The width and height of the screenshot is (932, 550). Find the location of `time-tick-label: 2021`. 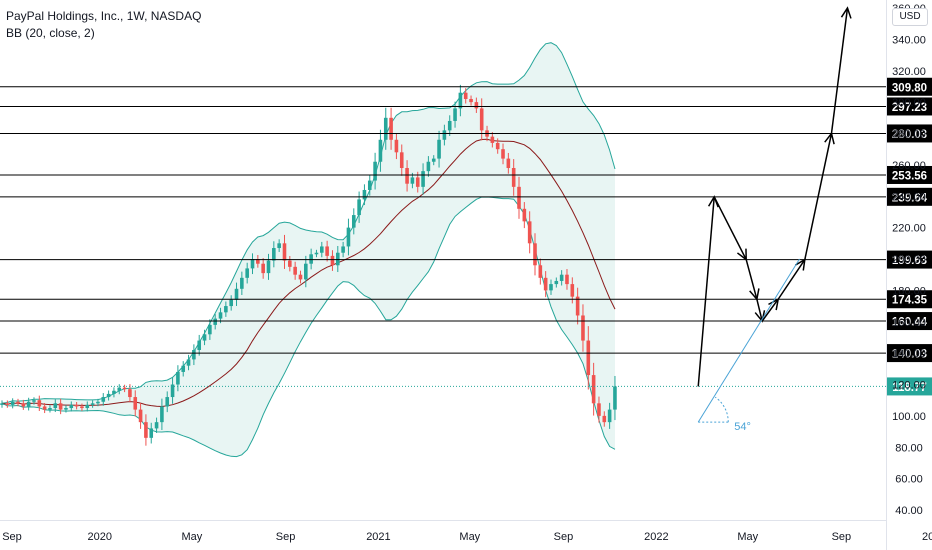

time-tick-label: 2021 is located at coordinates (378, 537).